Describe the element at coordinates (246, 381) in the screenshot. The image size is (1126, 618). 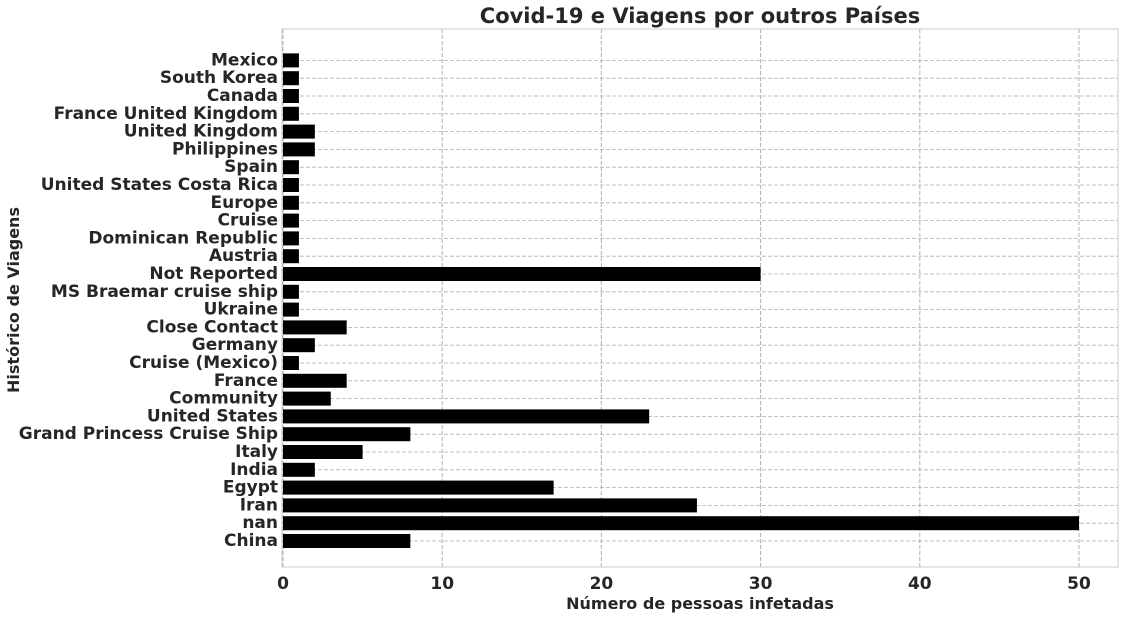
I see `y-tick-label: France` at that location.